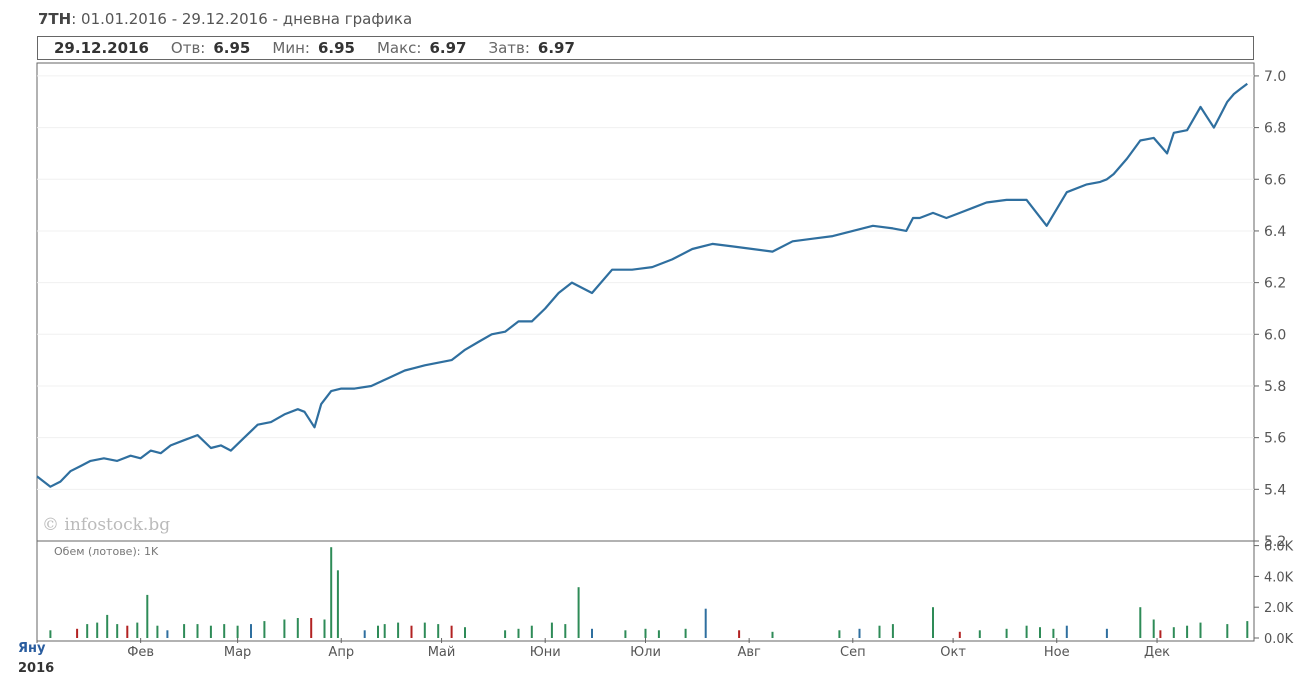 Image resolution: width=1305 pixels, height=678 pixels. What do you see at coordinates (853, 652) in the screenshot?
I see `time-tick-label: Сеп` at bounding box center [853, 652].